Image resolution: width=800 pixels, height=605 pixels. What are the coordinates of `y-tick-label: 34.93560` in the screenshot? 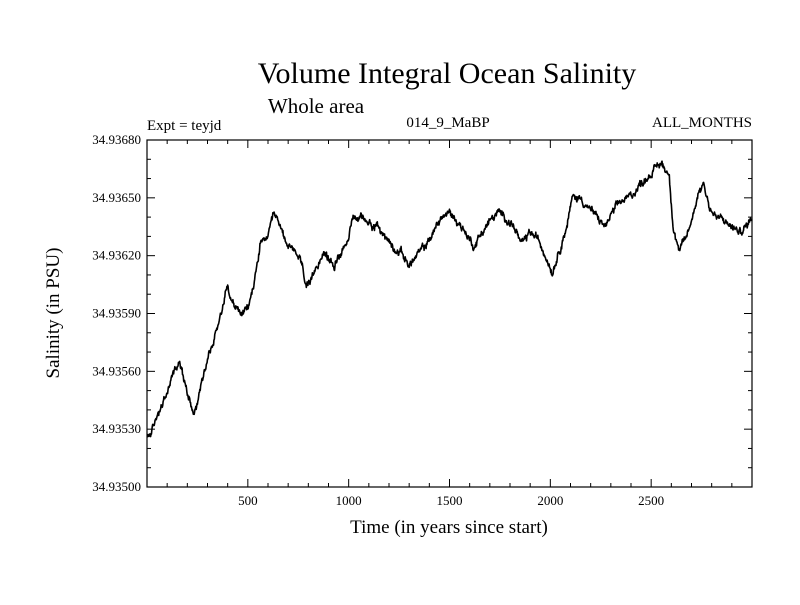 It's located at (116, 370).